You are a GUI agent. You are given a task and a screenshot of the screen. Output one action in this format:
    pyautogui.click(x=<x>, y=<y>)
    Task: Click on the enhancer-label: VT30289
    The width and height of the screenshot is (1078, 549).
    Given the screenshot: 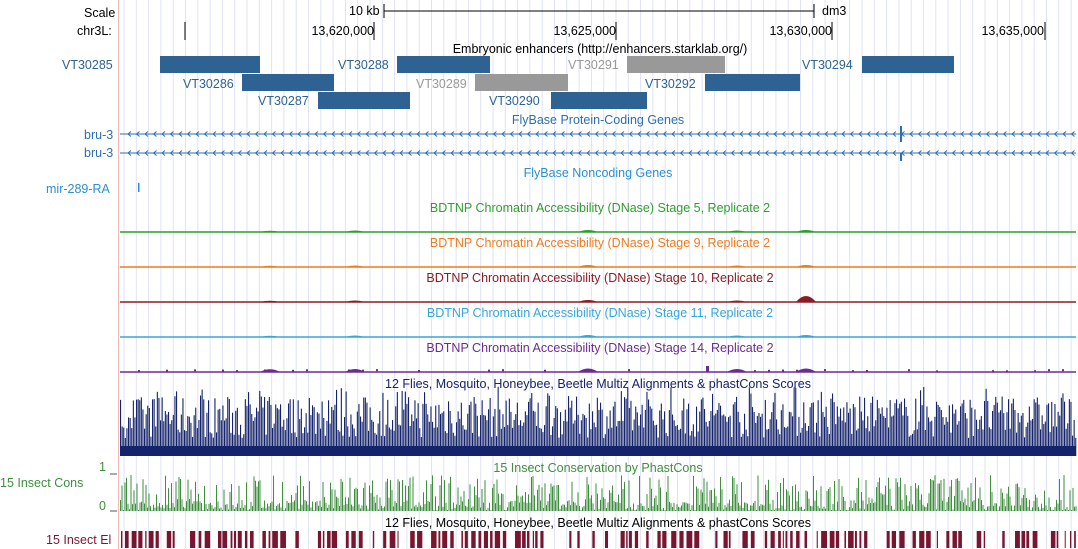 What is the action you would take?
    pyautogui.click(x=441, y=84)
    